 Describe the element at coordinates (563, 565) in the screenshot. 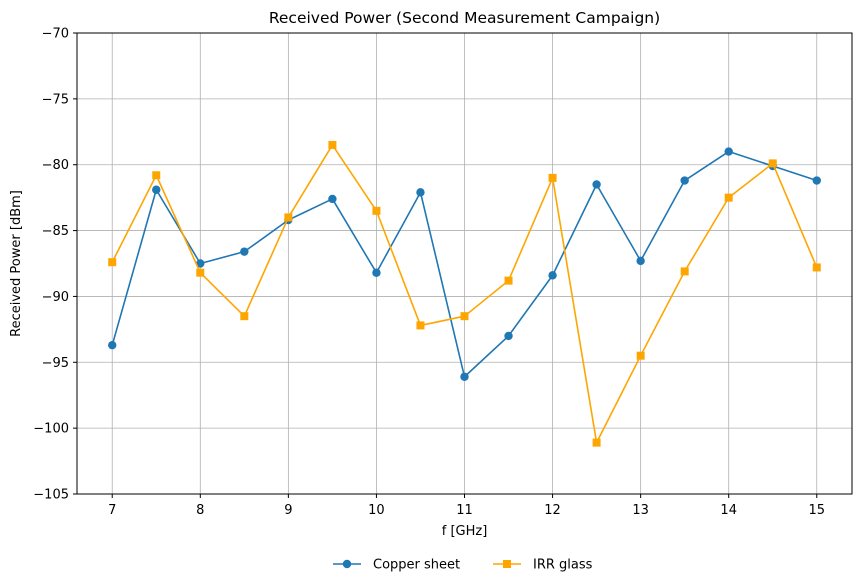

I see `legend-label: IRR glass` at that location.